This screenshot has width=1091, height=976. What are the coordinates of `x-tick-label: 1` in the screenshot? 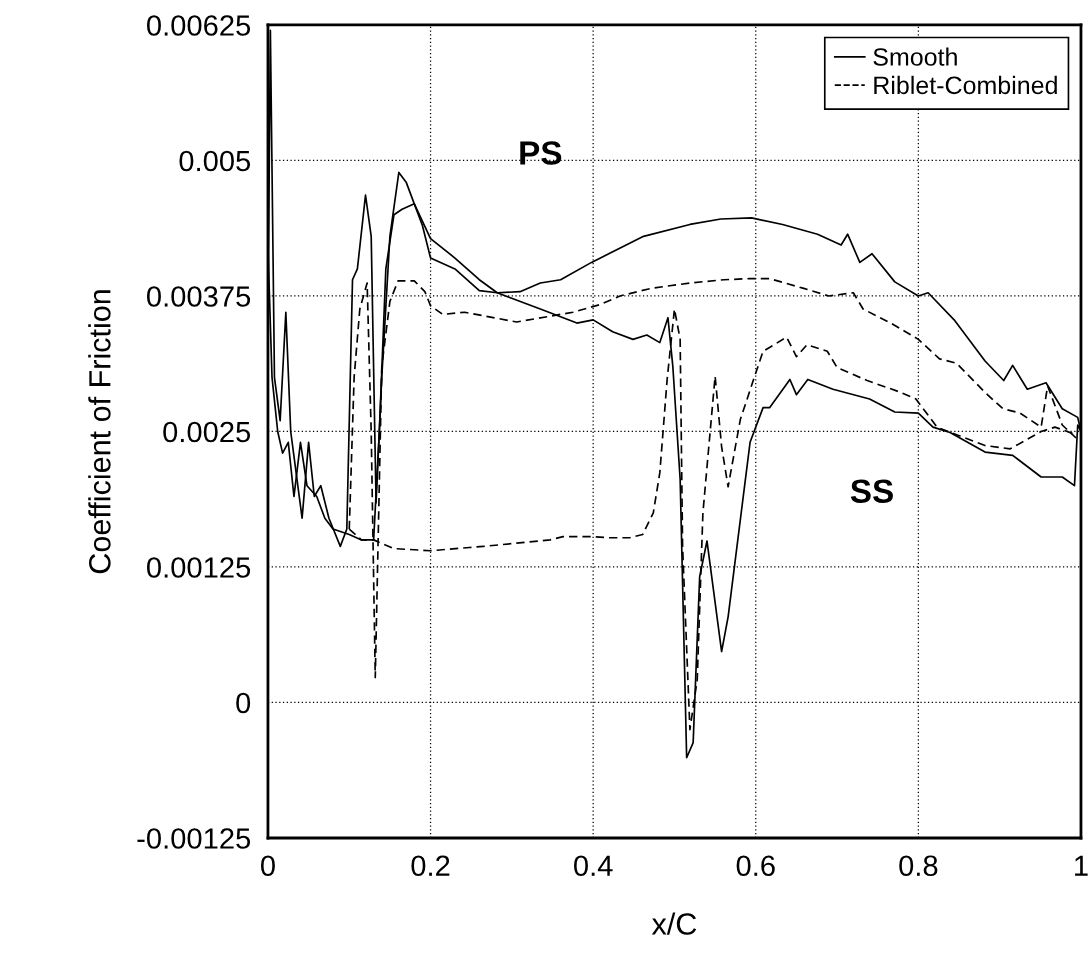 It's located at (1081, 865).